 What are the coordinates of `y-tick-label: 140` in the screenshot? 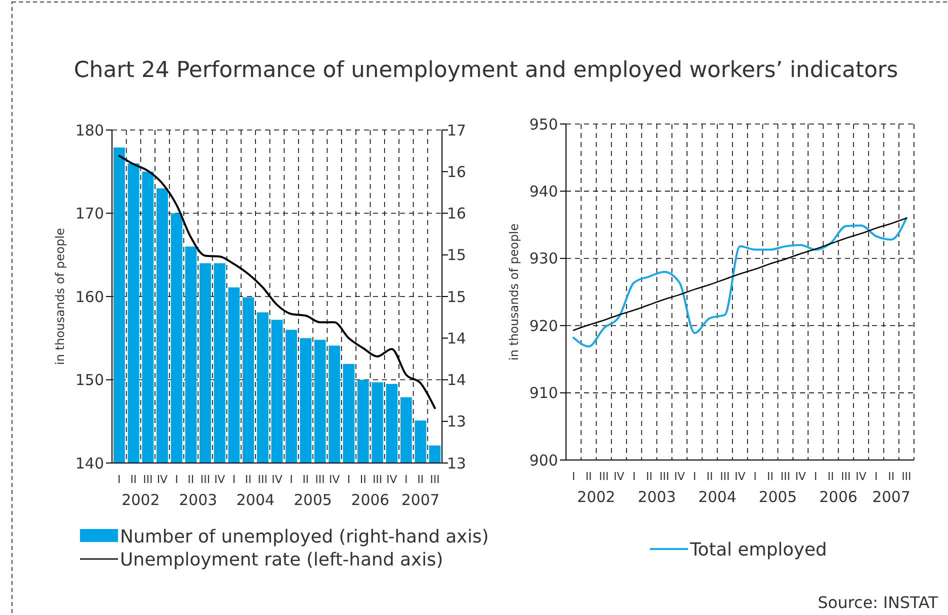 It's located at (89, 463).